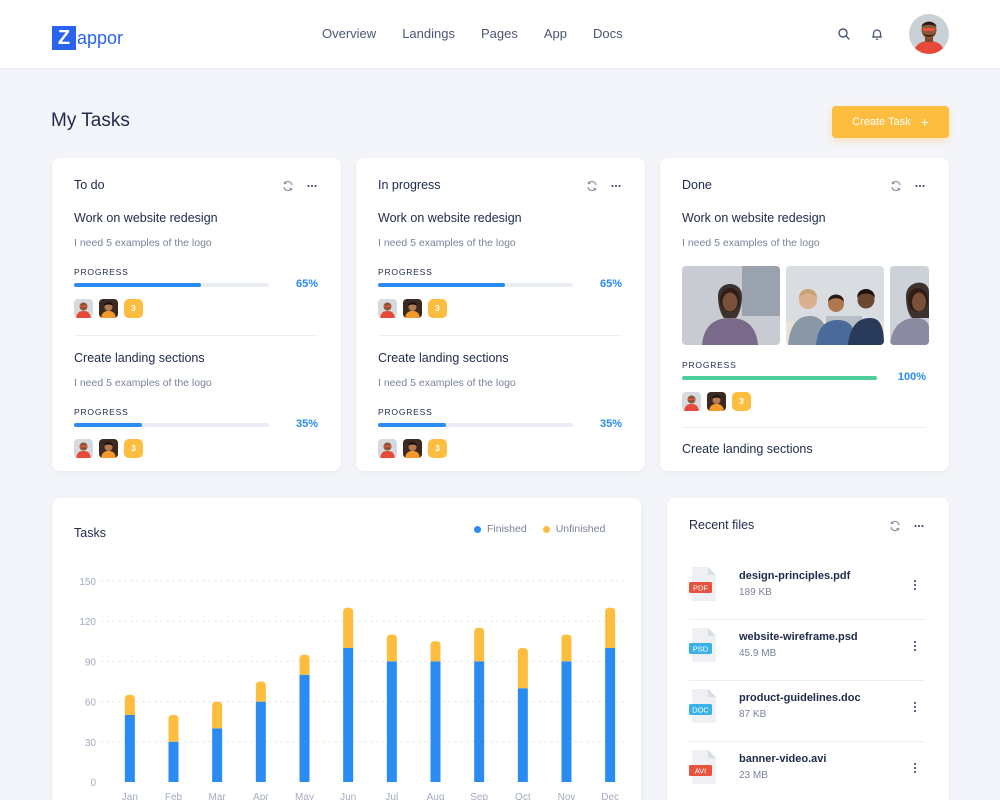 The height and width of the screenshot is (800, 1000). Describe the element at coordinates (610, 715) in the screenshot. I see `bar-finished-dec` at that location.